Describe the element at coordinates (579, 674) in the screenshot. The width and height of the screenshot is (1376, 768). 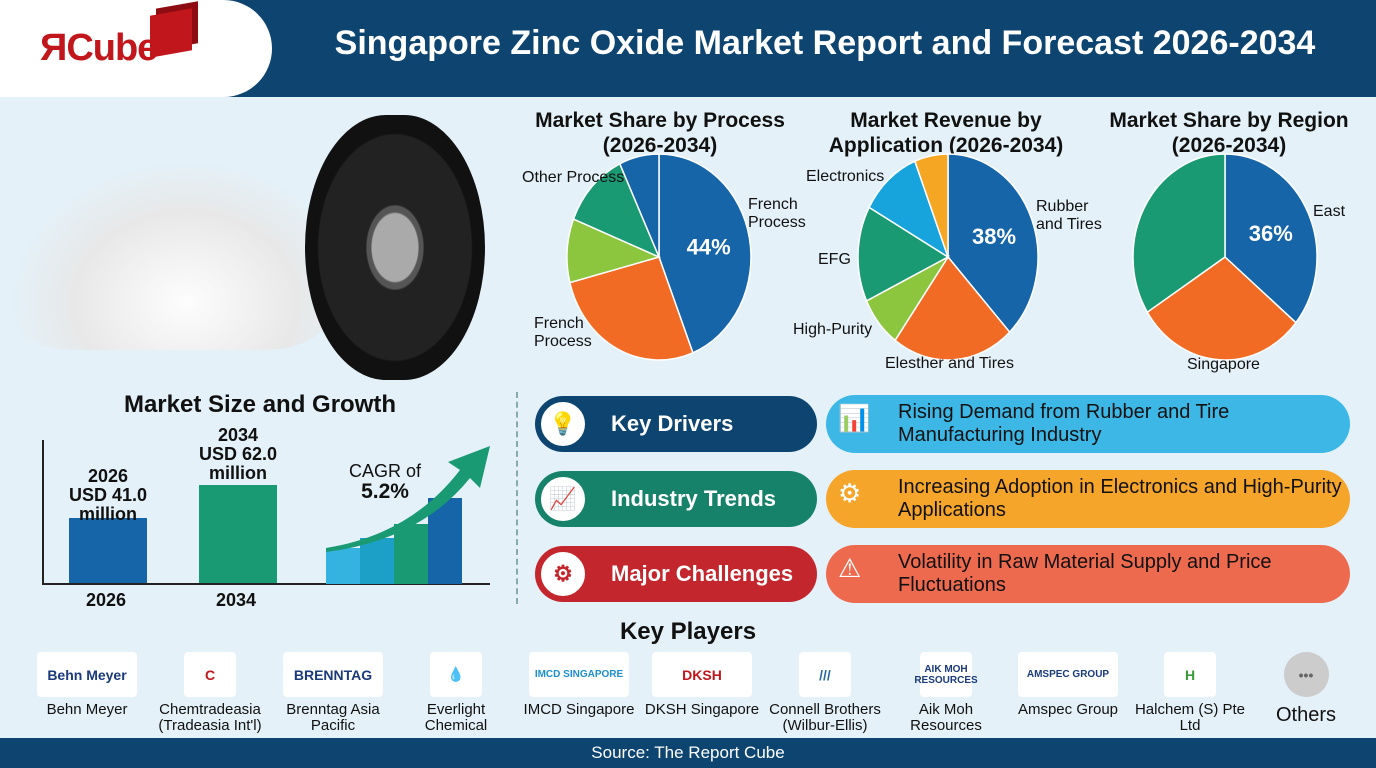
I see `player-logo: IMCD SINGAPORE` at that location.